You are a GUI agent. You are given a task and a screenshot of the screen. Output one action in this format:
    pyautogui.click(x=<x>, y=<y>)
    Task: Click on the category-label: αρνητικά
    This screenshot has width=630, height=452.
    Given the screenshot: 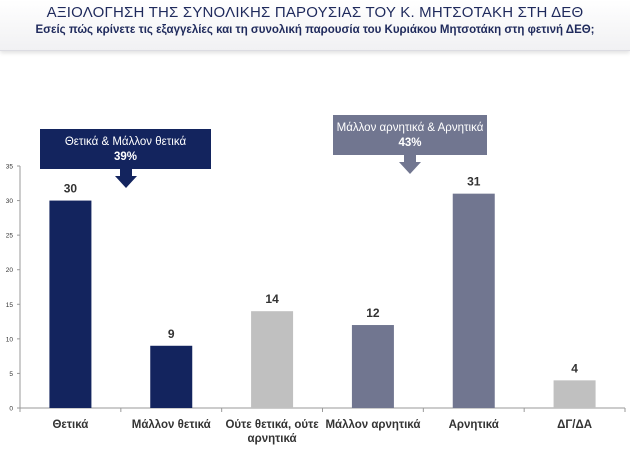 What is the action you would take?
    pyautogui.click(x=272, y=439)
    